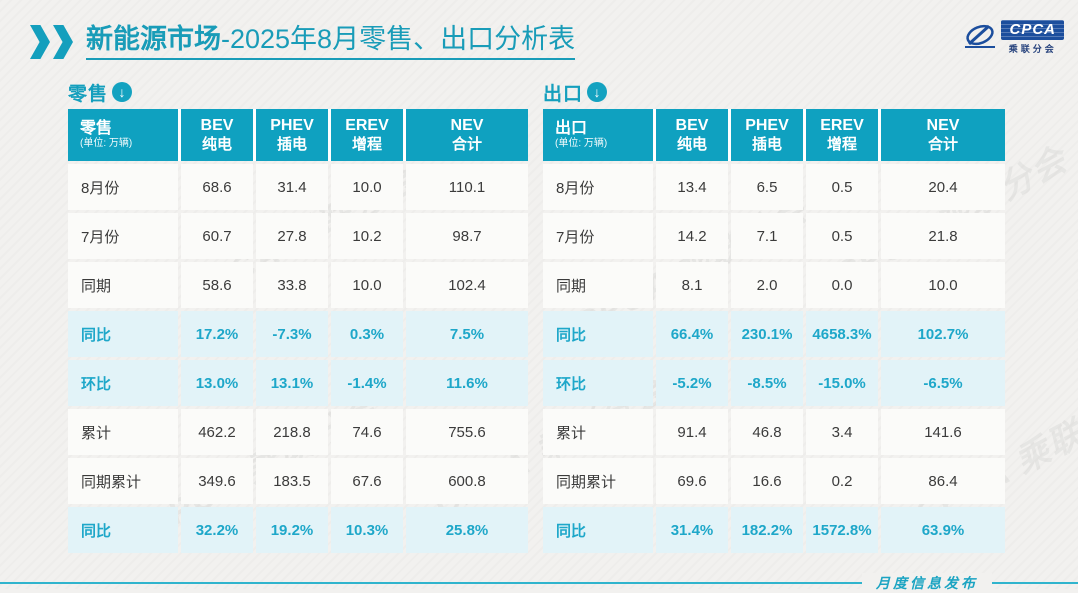 Image resolution: width=1078 pixels, height=593 pixels. I want to click on table-cell: 60.7, so click(217, 236).